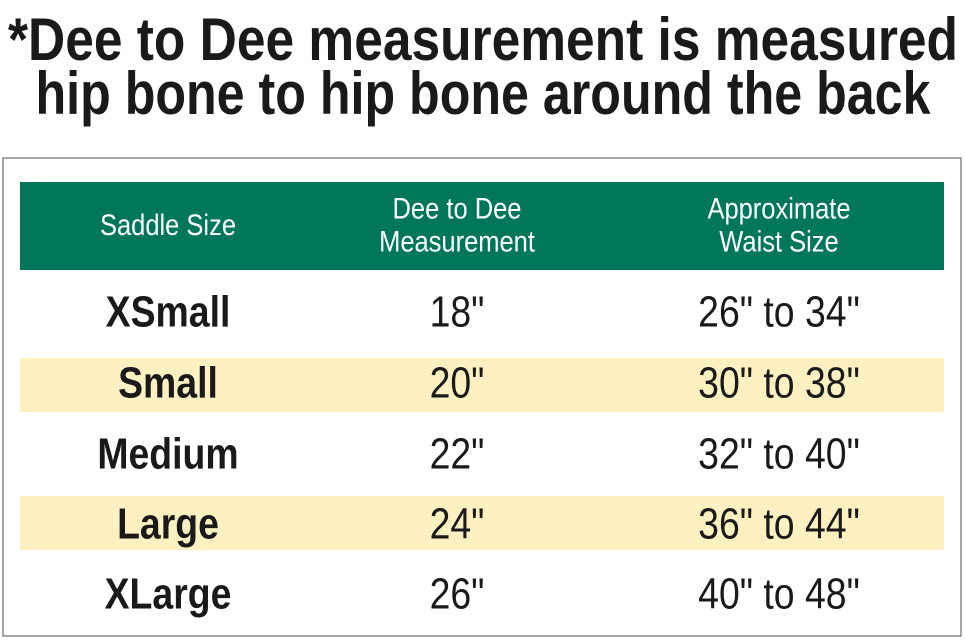  What do you see at coordinates (457, 383) in the screenshot?
I see `cell: 20"` at bounding box center [457, 383].